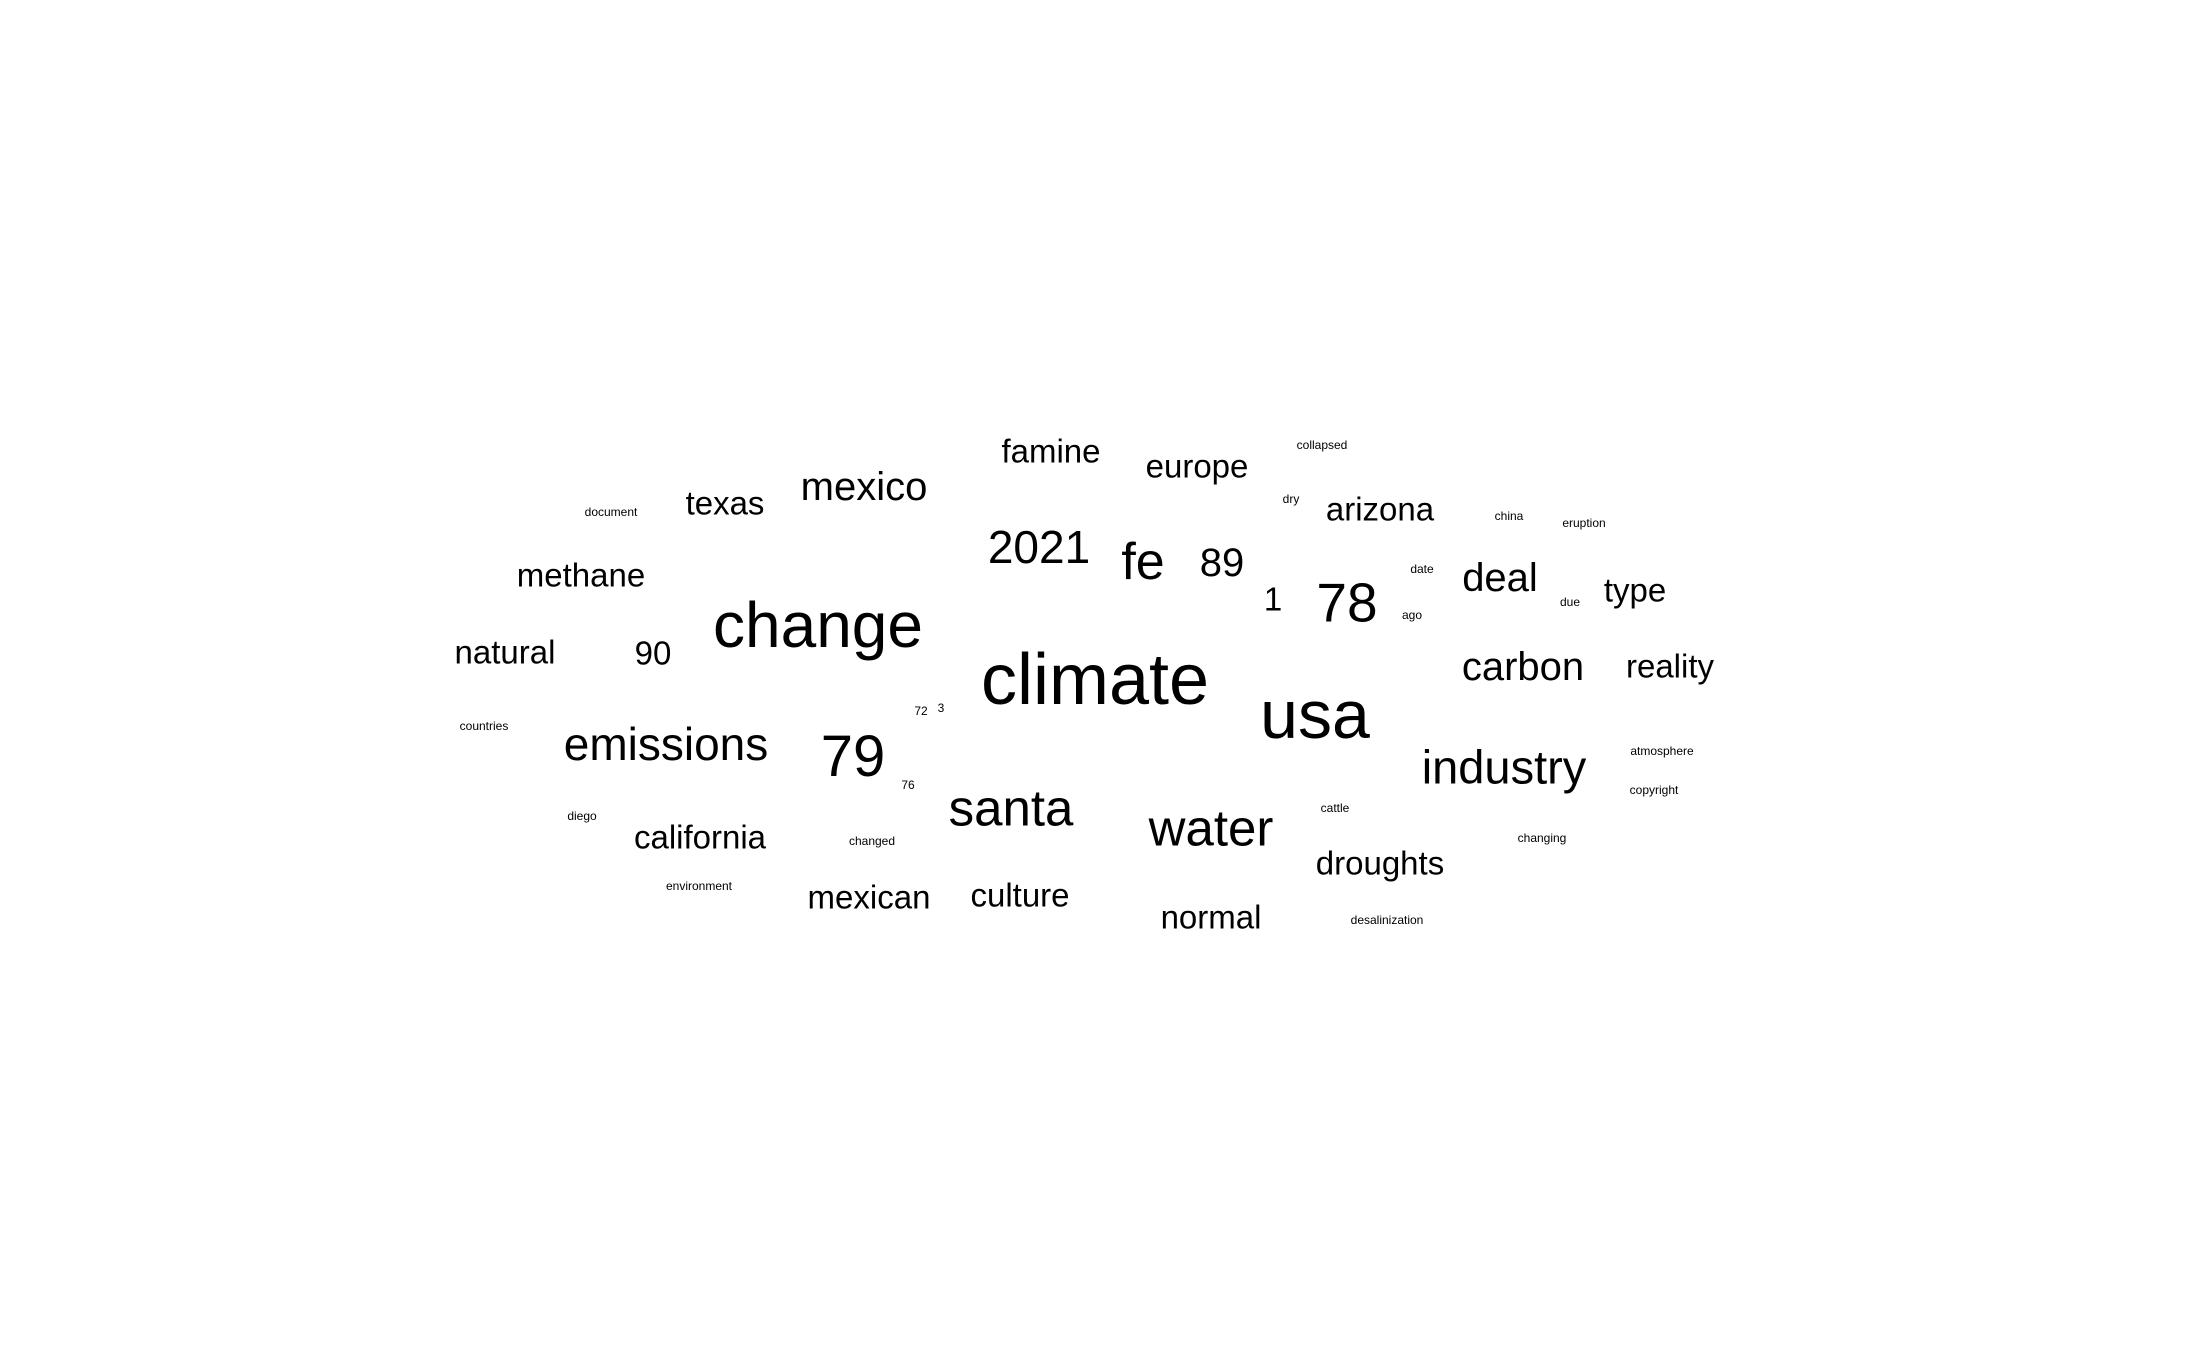 Image resolution: width=2187 pixels, height=1351 pixels. I want to click on word-changing: changing, so click(1542, 838).